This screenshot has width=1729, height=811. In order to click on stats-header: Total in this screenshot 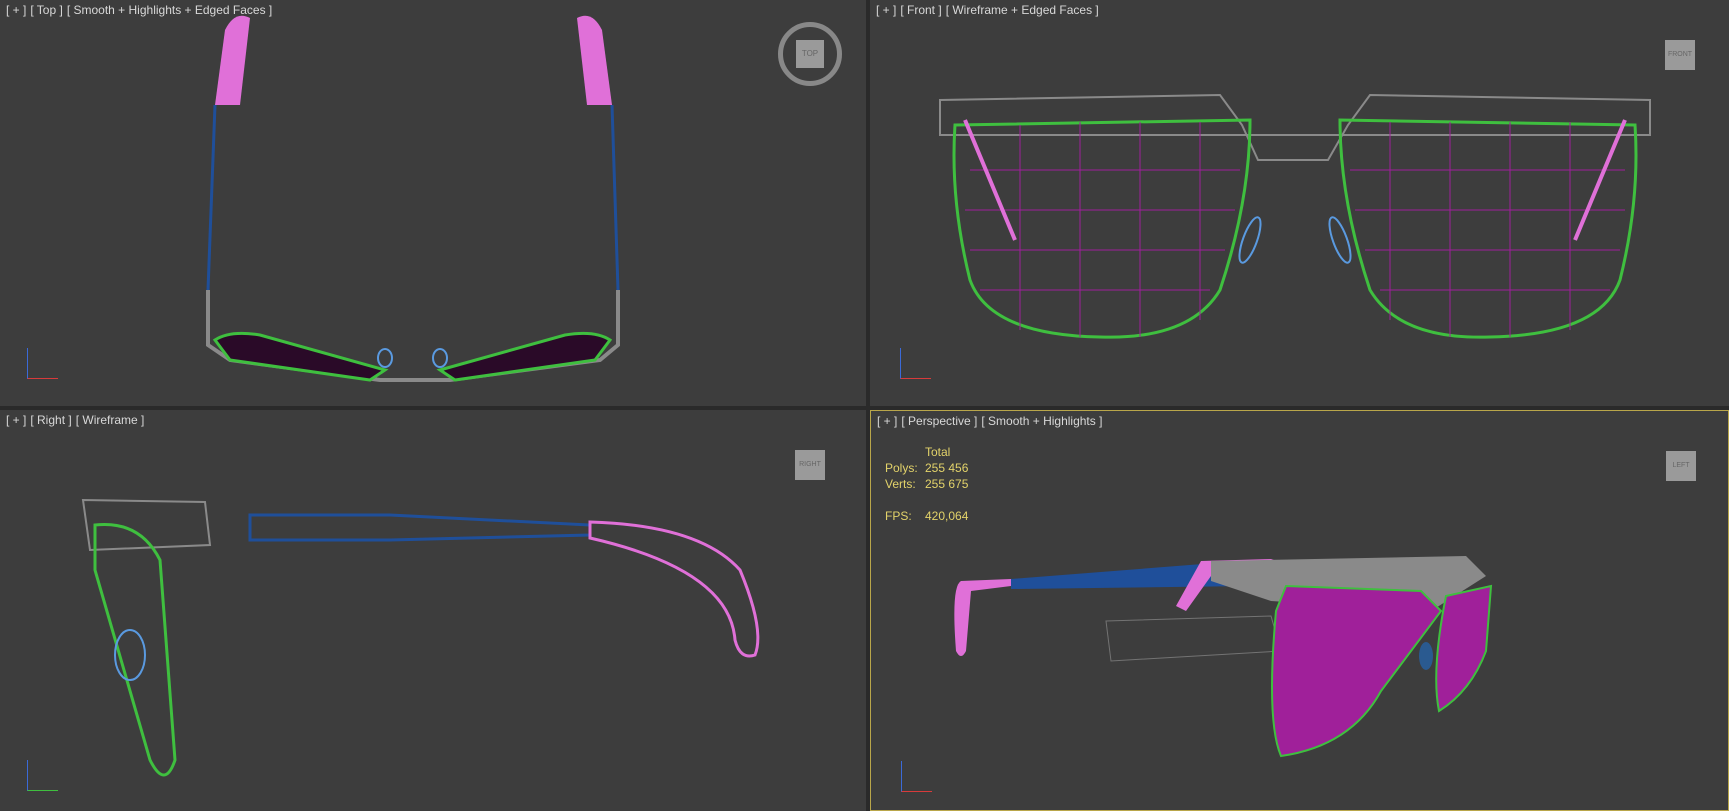, I will do `click(938, 452)`.